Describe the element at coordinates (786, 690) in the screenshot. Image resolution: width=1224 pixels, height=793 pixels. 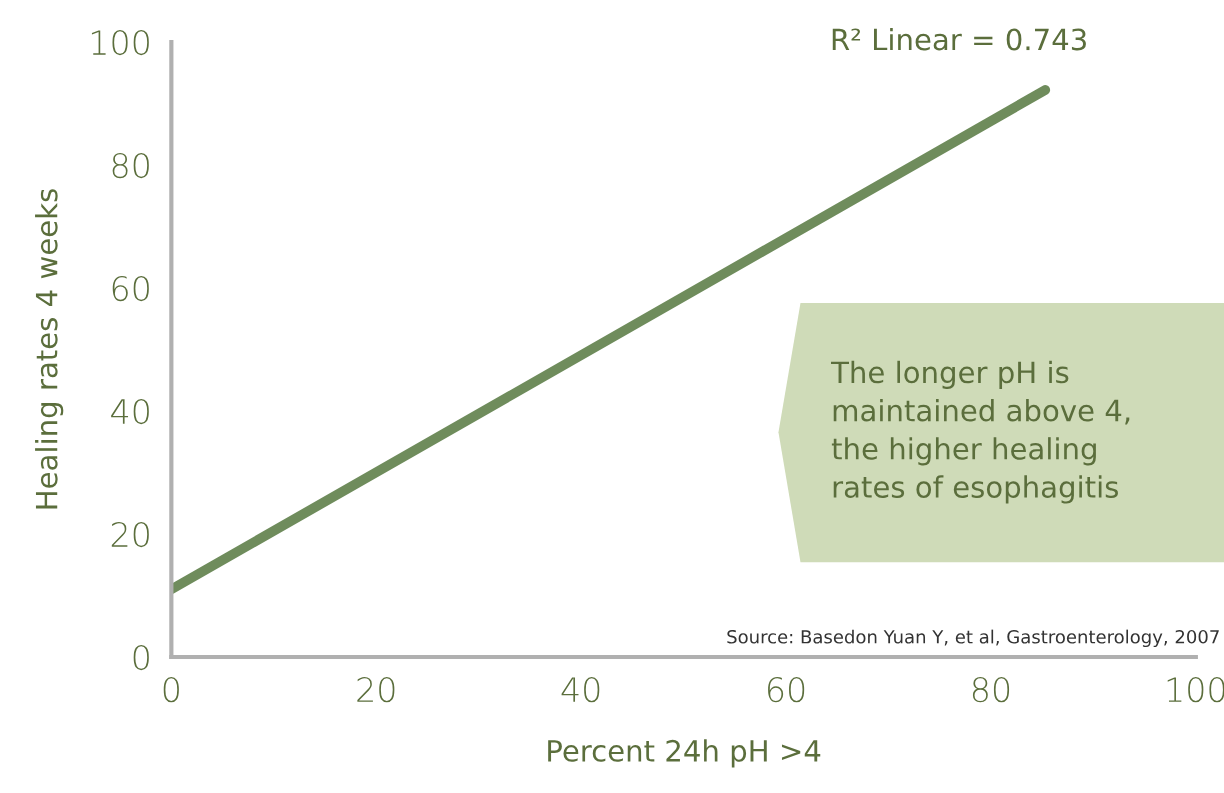
I see `x-tick-label: 60` at that location.